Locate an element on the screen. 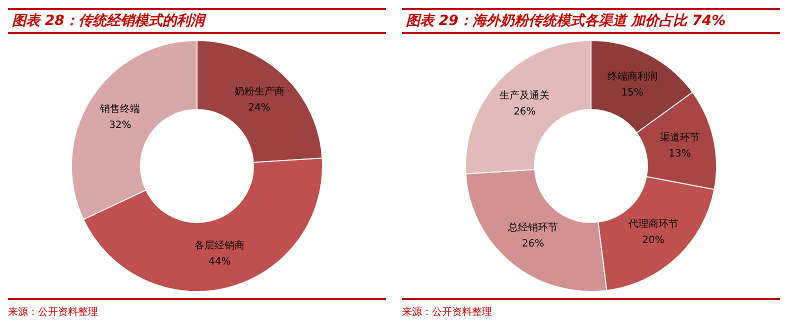 This screenshot has width=789, height=331. chart-title: 图表 29：海外奶粉传统模式各渠道 加价占比 74% is located at coordinates (591, 21).